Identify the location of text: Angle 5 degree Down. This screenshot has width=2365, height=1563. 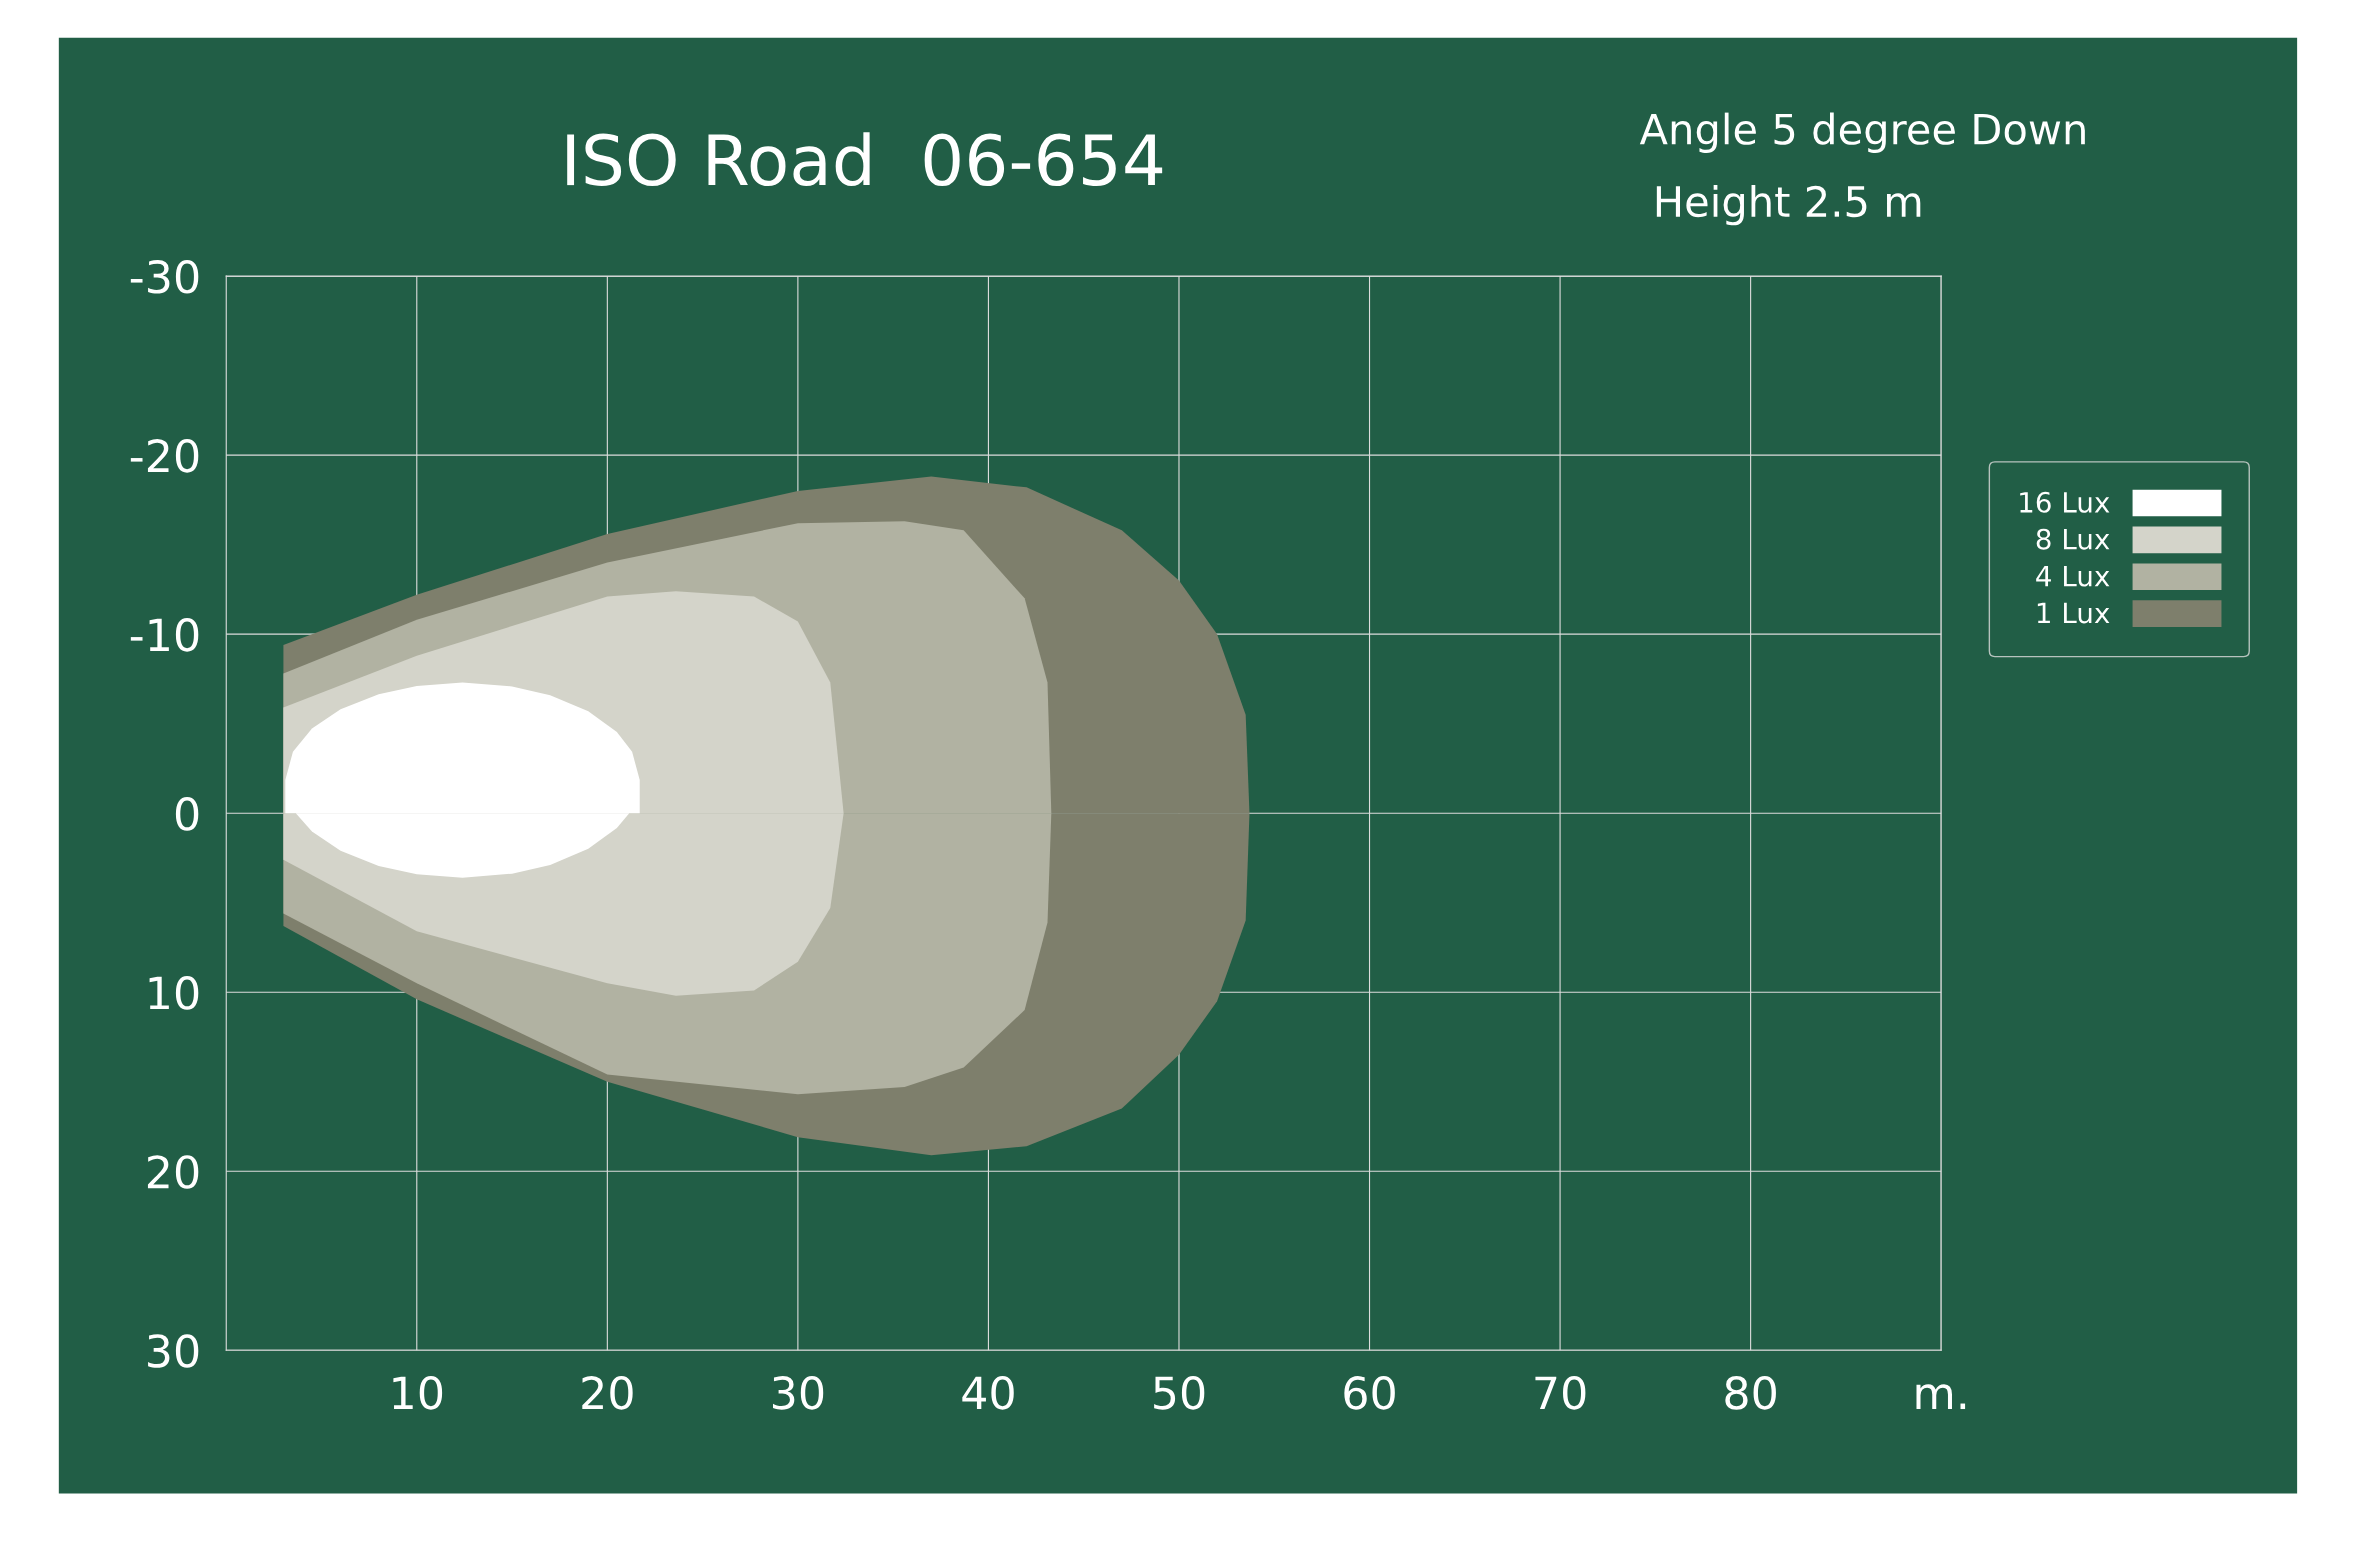
(1862, 132).